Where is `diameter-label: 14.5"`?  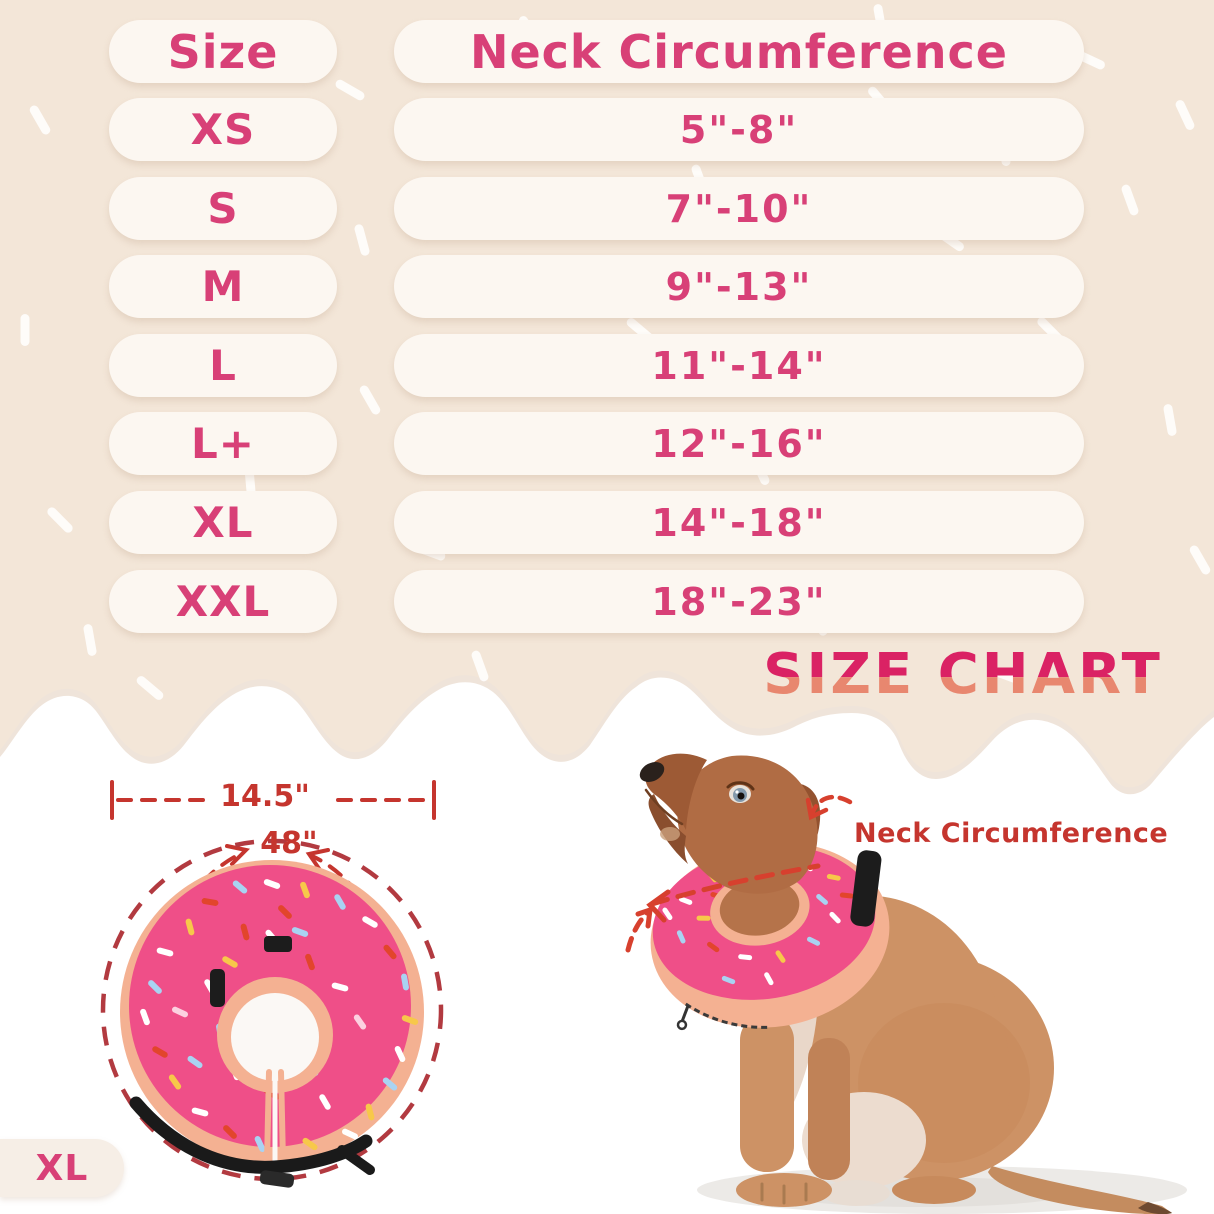
diameter-label: 14.5" is located at coordinates (265, 796).